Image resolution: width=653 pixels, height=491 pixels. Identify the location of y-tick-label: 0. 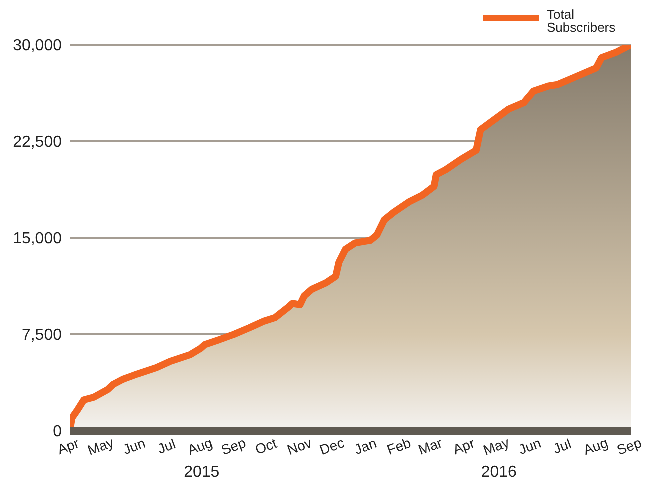
(57, 432).